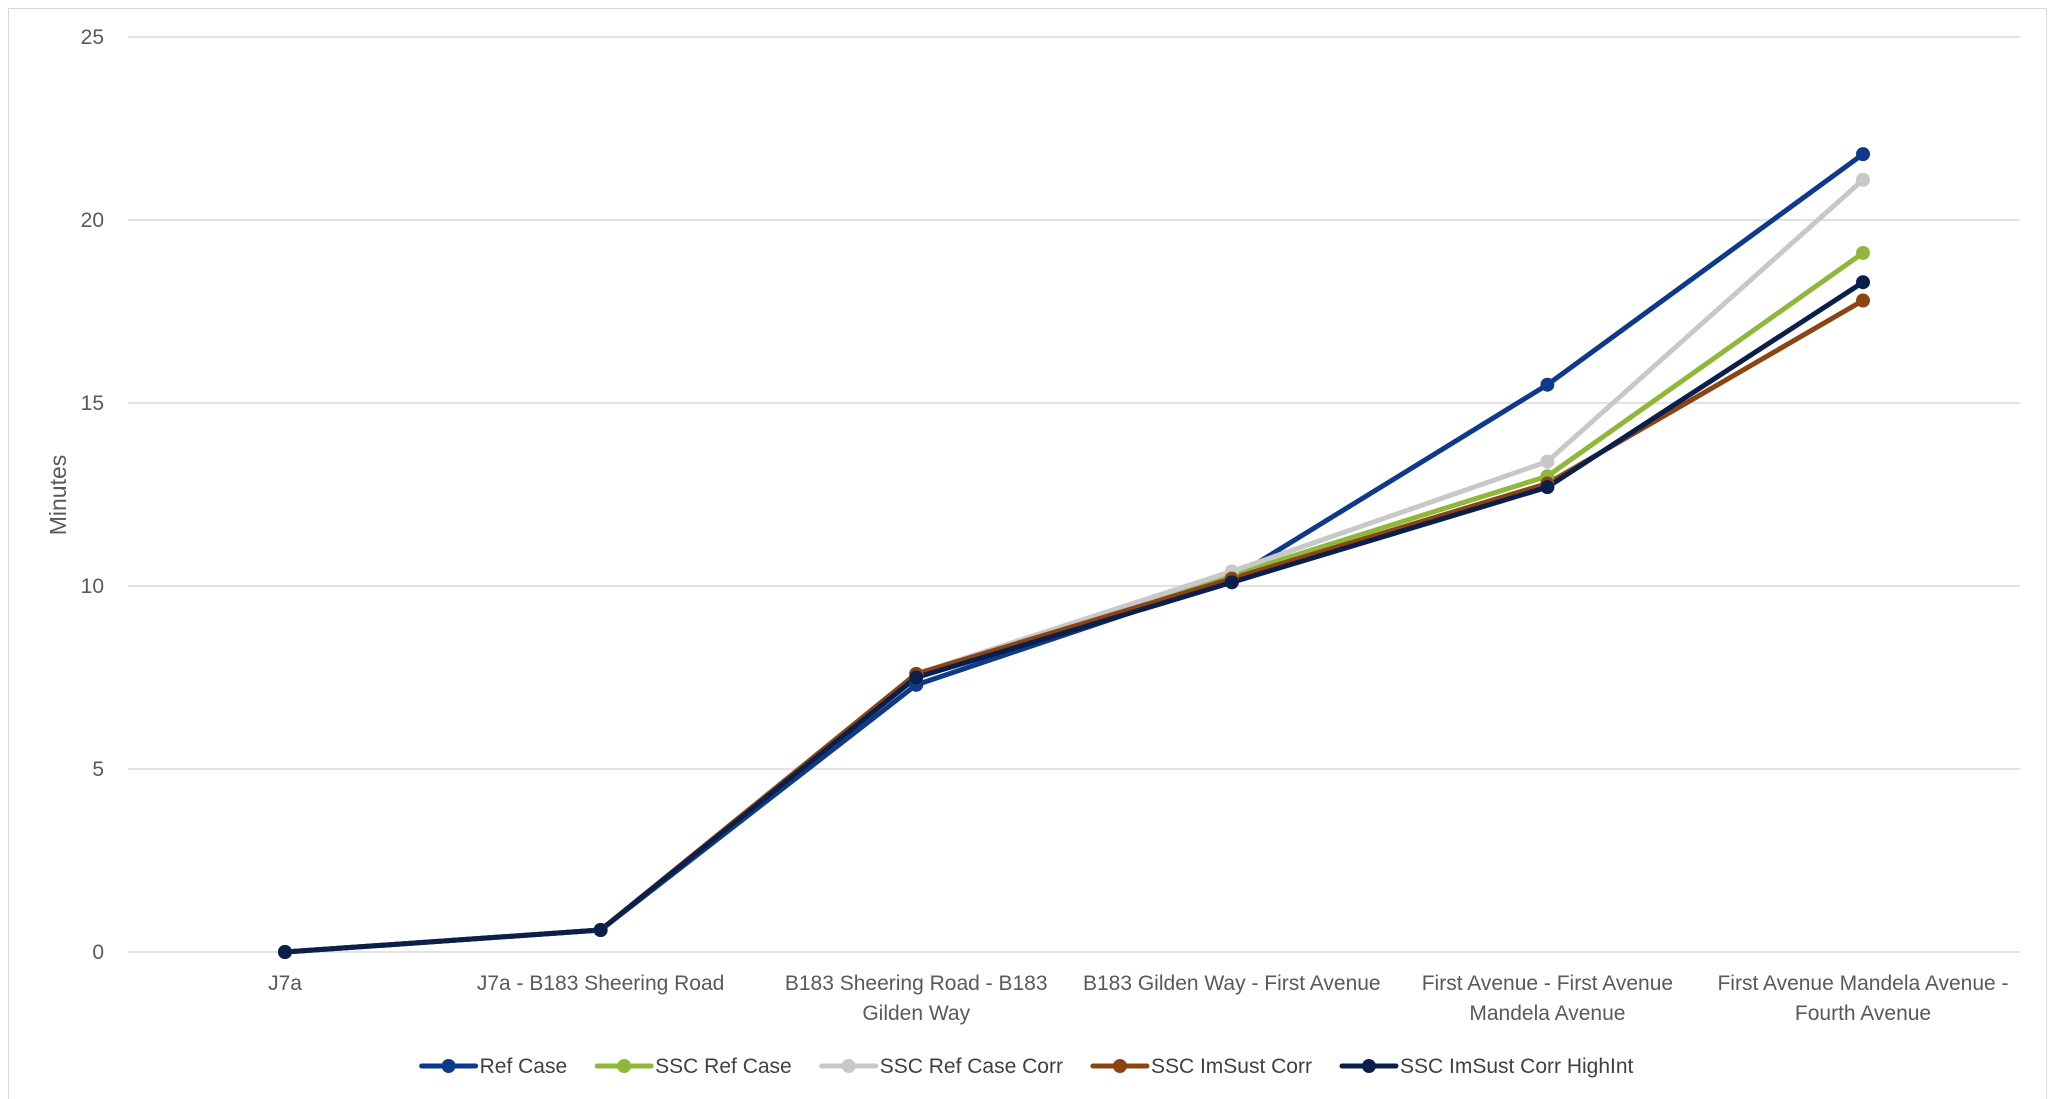  I want to click on legend-label: SSC Ref Case Corr, so click(971, 1066).